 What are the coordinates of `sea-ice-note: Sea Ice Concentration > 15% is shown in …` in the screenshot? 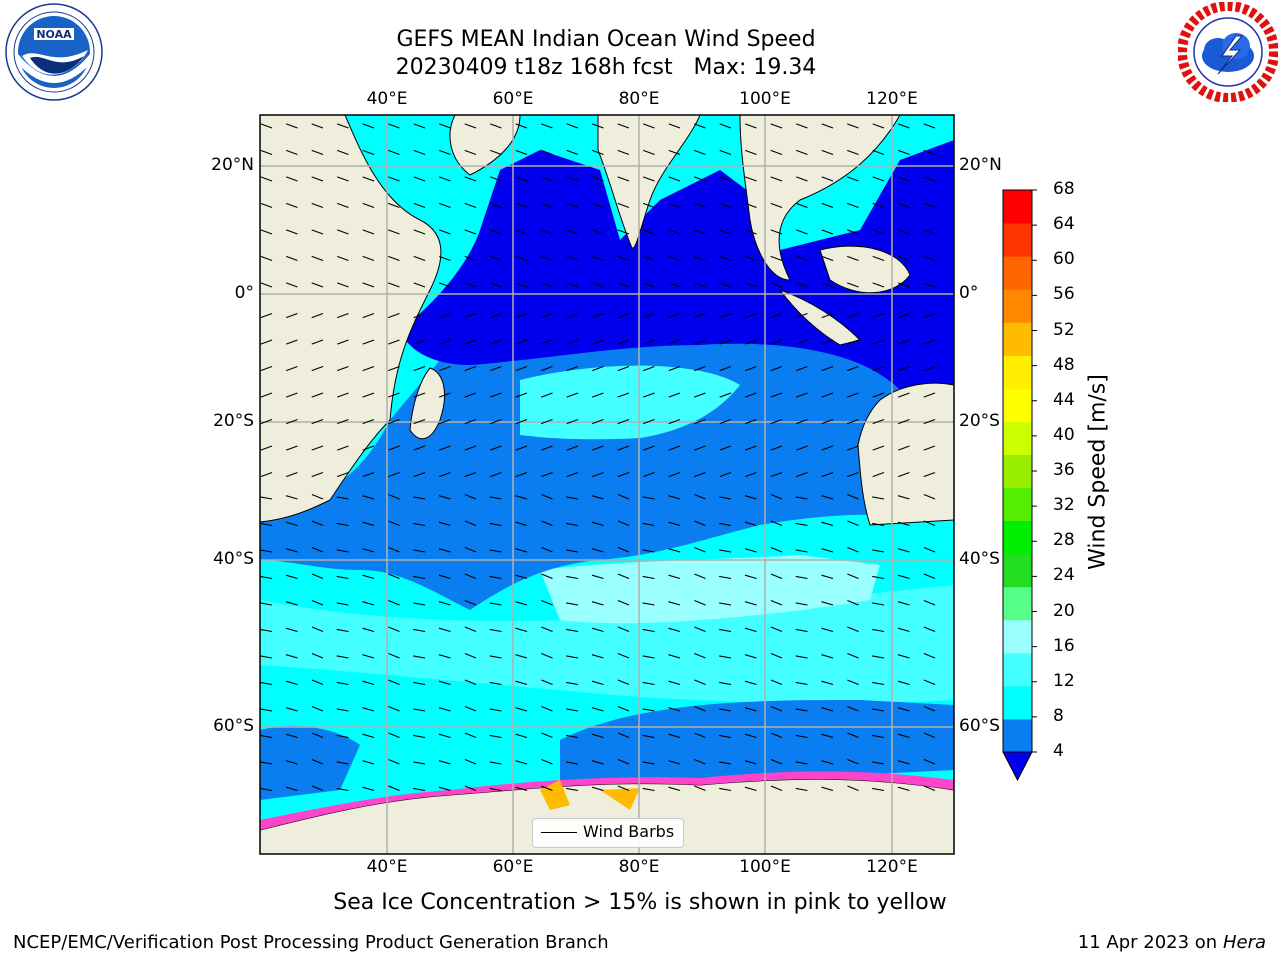 It's located at (640, 902).